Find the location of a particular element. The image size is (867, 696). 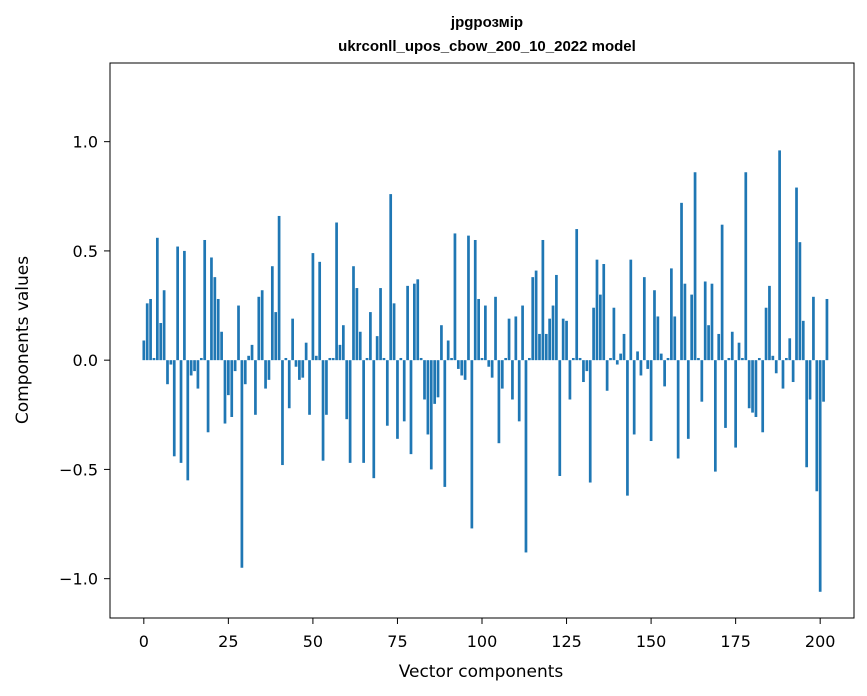

y-tick-label: −1.0 is located at coordinates (78, 579).